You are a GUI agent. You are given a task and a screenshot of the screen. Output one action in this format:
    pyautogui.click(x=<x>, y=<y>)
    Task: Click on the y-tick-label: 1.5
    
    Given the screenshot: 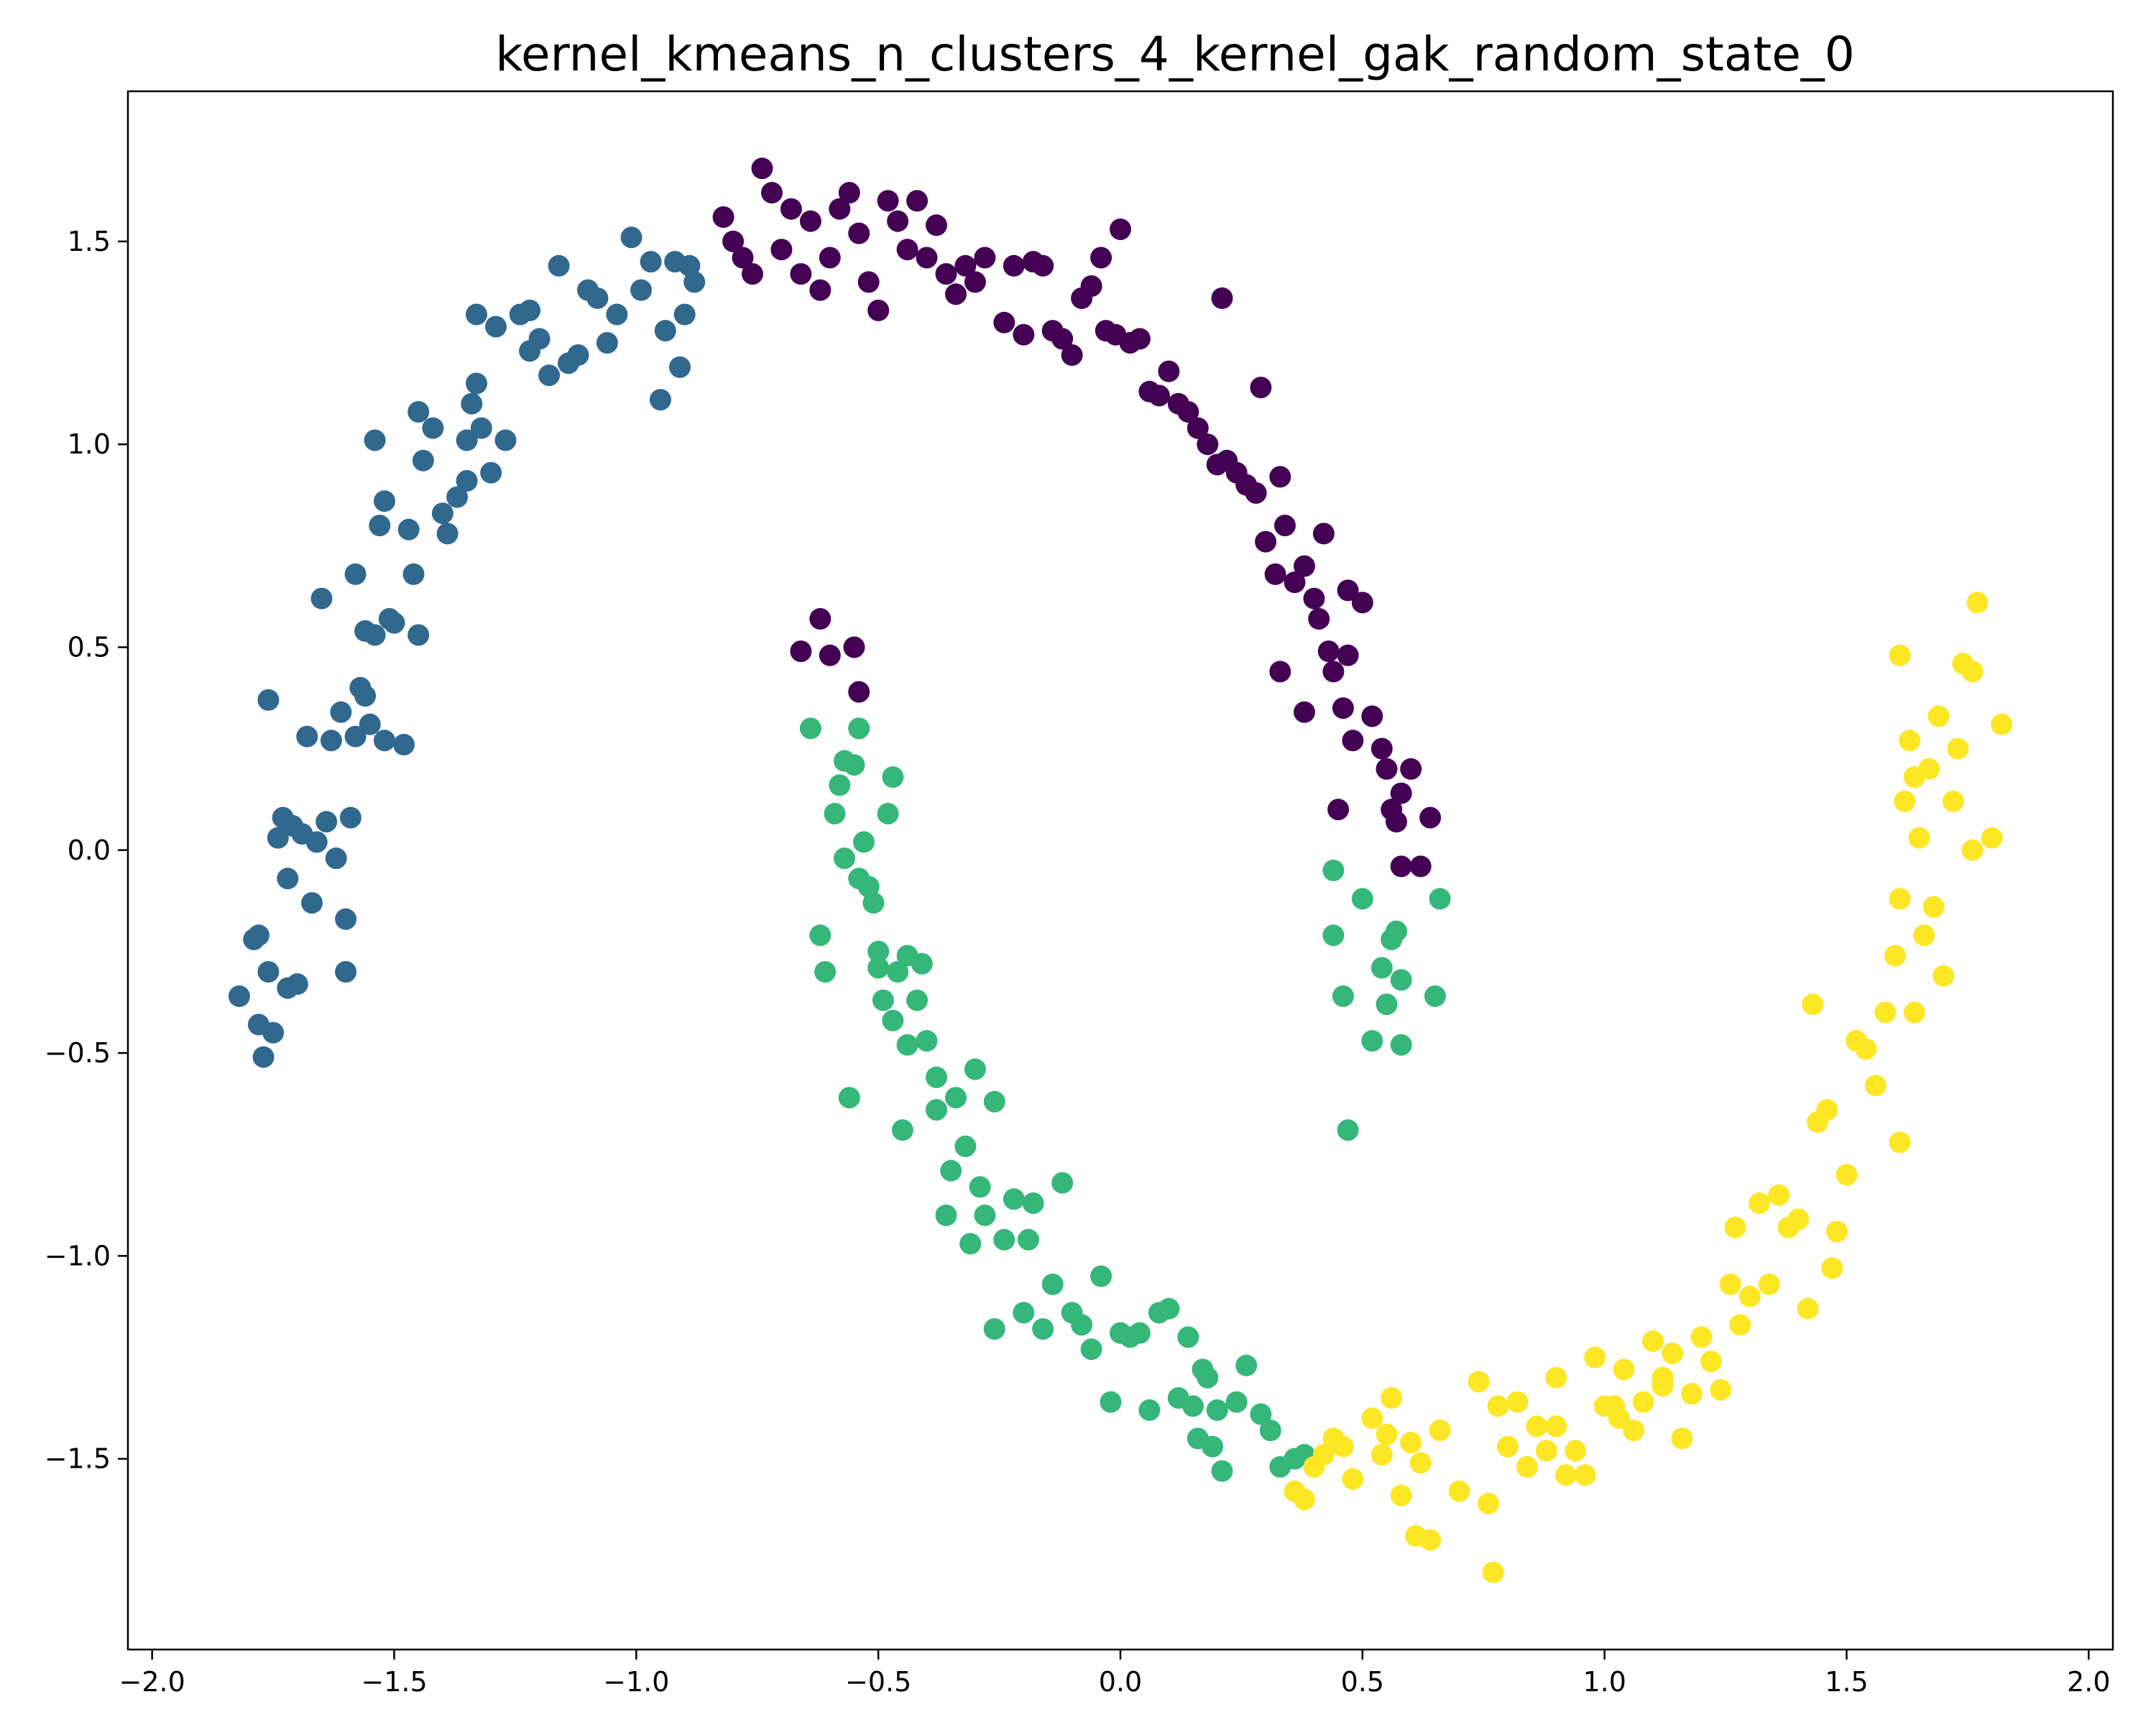 What is the action you would take?
    pyautogui.click(x=90, y=241)
    